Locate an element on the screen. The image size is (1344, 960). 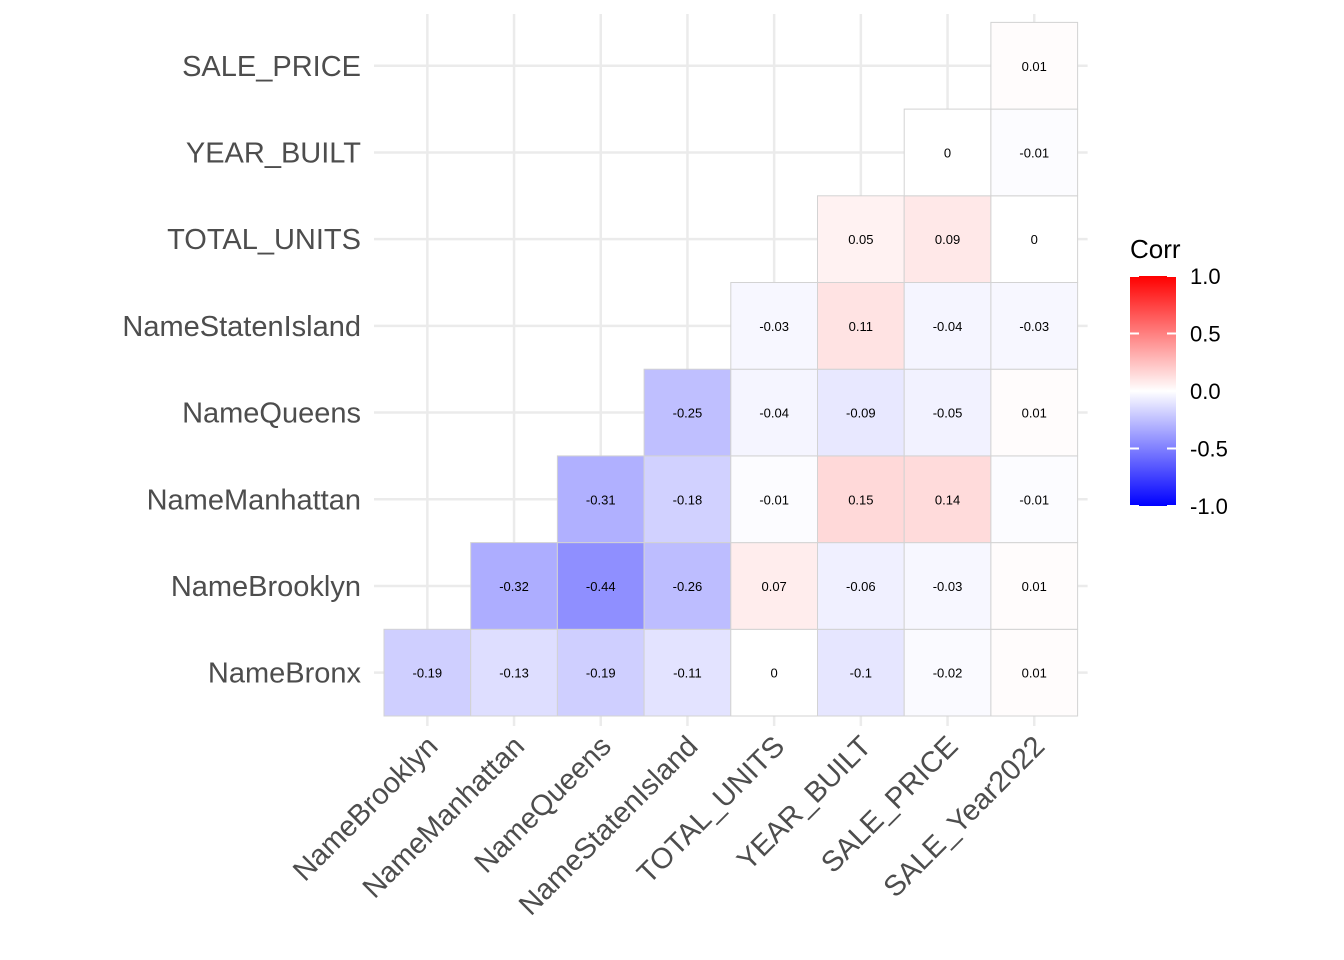
cell-value-label: -0.26 is located at coordinates (688, 586).